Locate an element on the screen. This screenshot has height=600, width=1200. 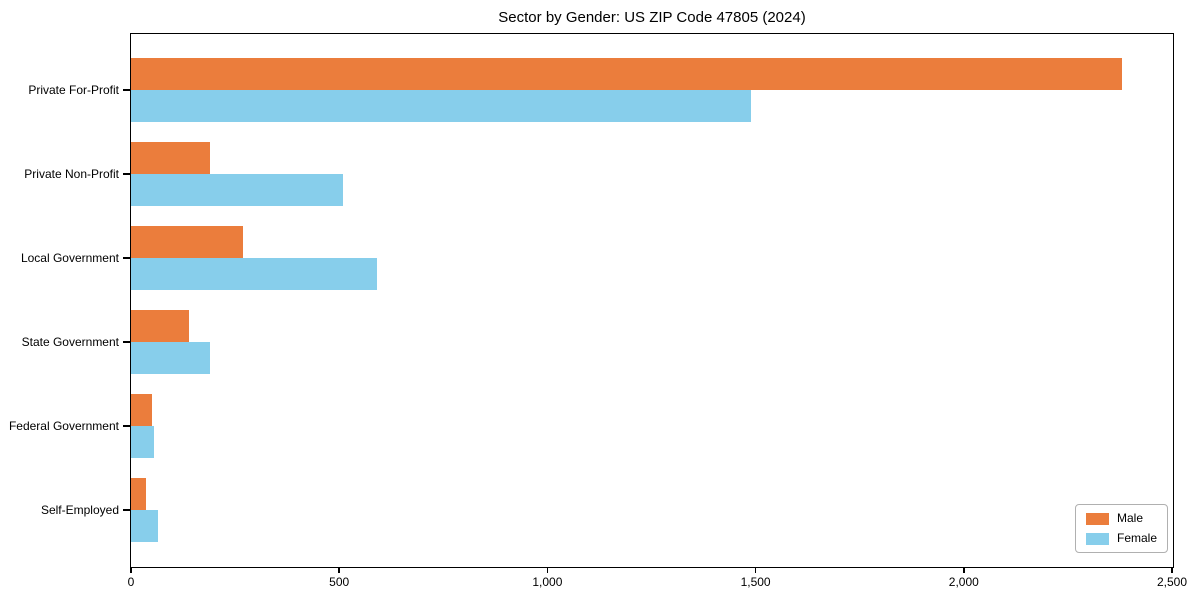
legend-label-female: Female is located at coordinates (1136, 538).